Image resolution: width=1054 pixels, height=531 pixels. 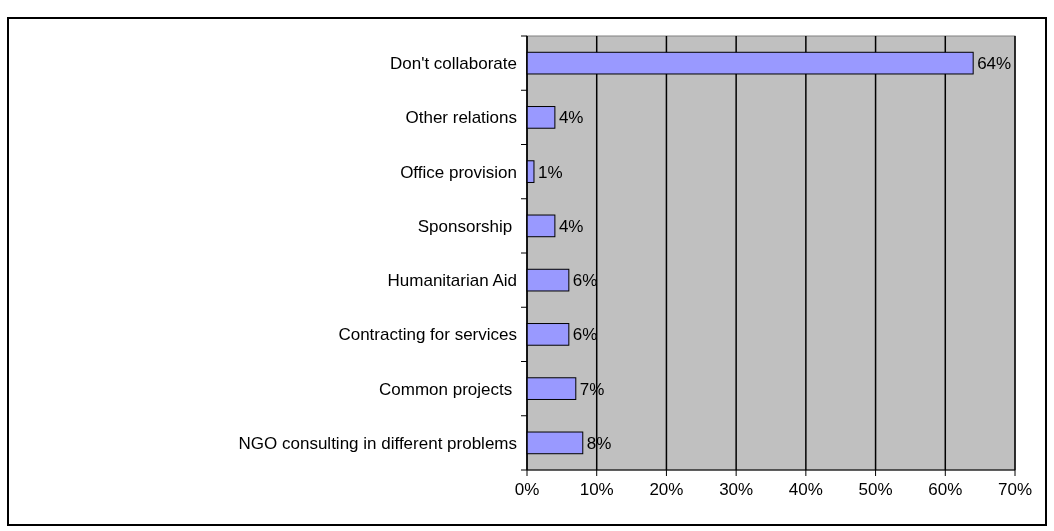 What do you see at coordinates (805, 489) in the screenshot?
I see `x-tick-label: 40%` at bounding box center [805, 489].